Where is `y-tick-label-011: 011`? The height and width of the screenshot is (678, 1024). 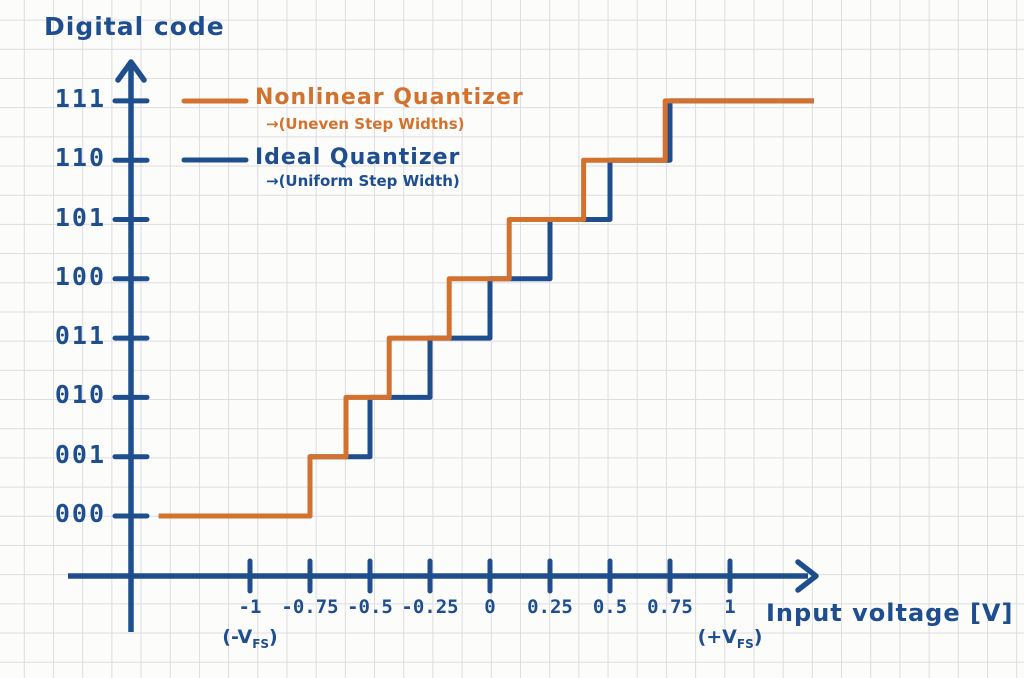 y-tick-label-011: 011 is located at coordinates (80, 336).